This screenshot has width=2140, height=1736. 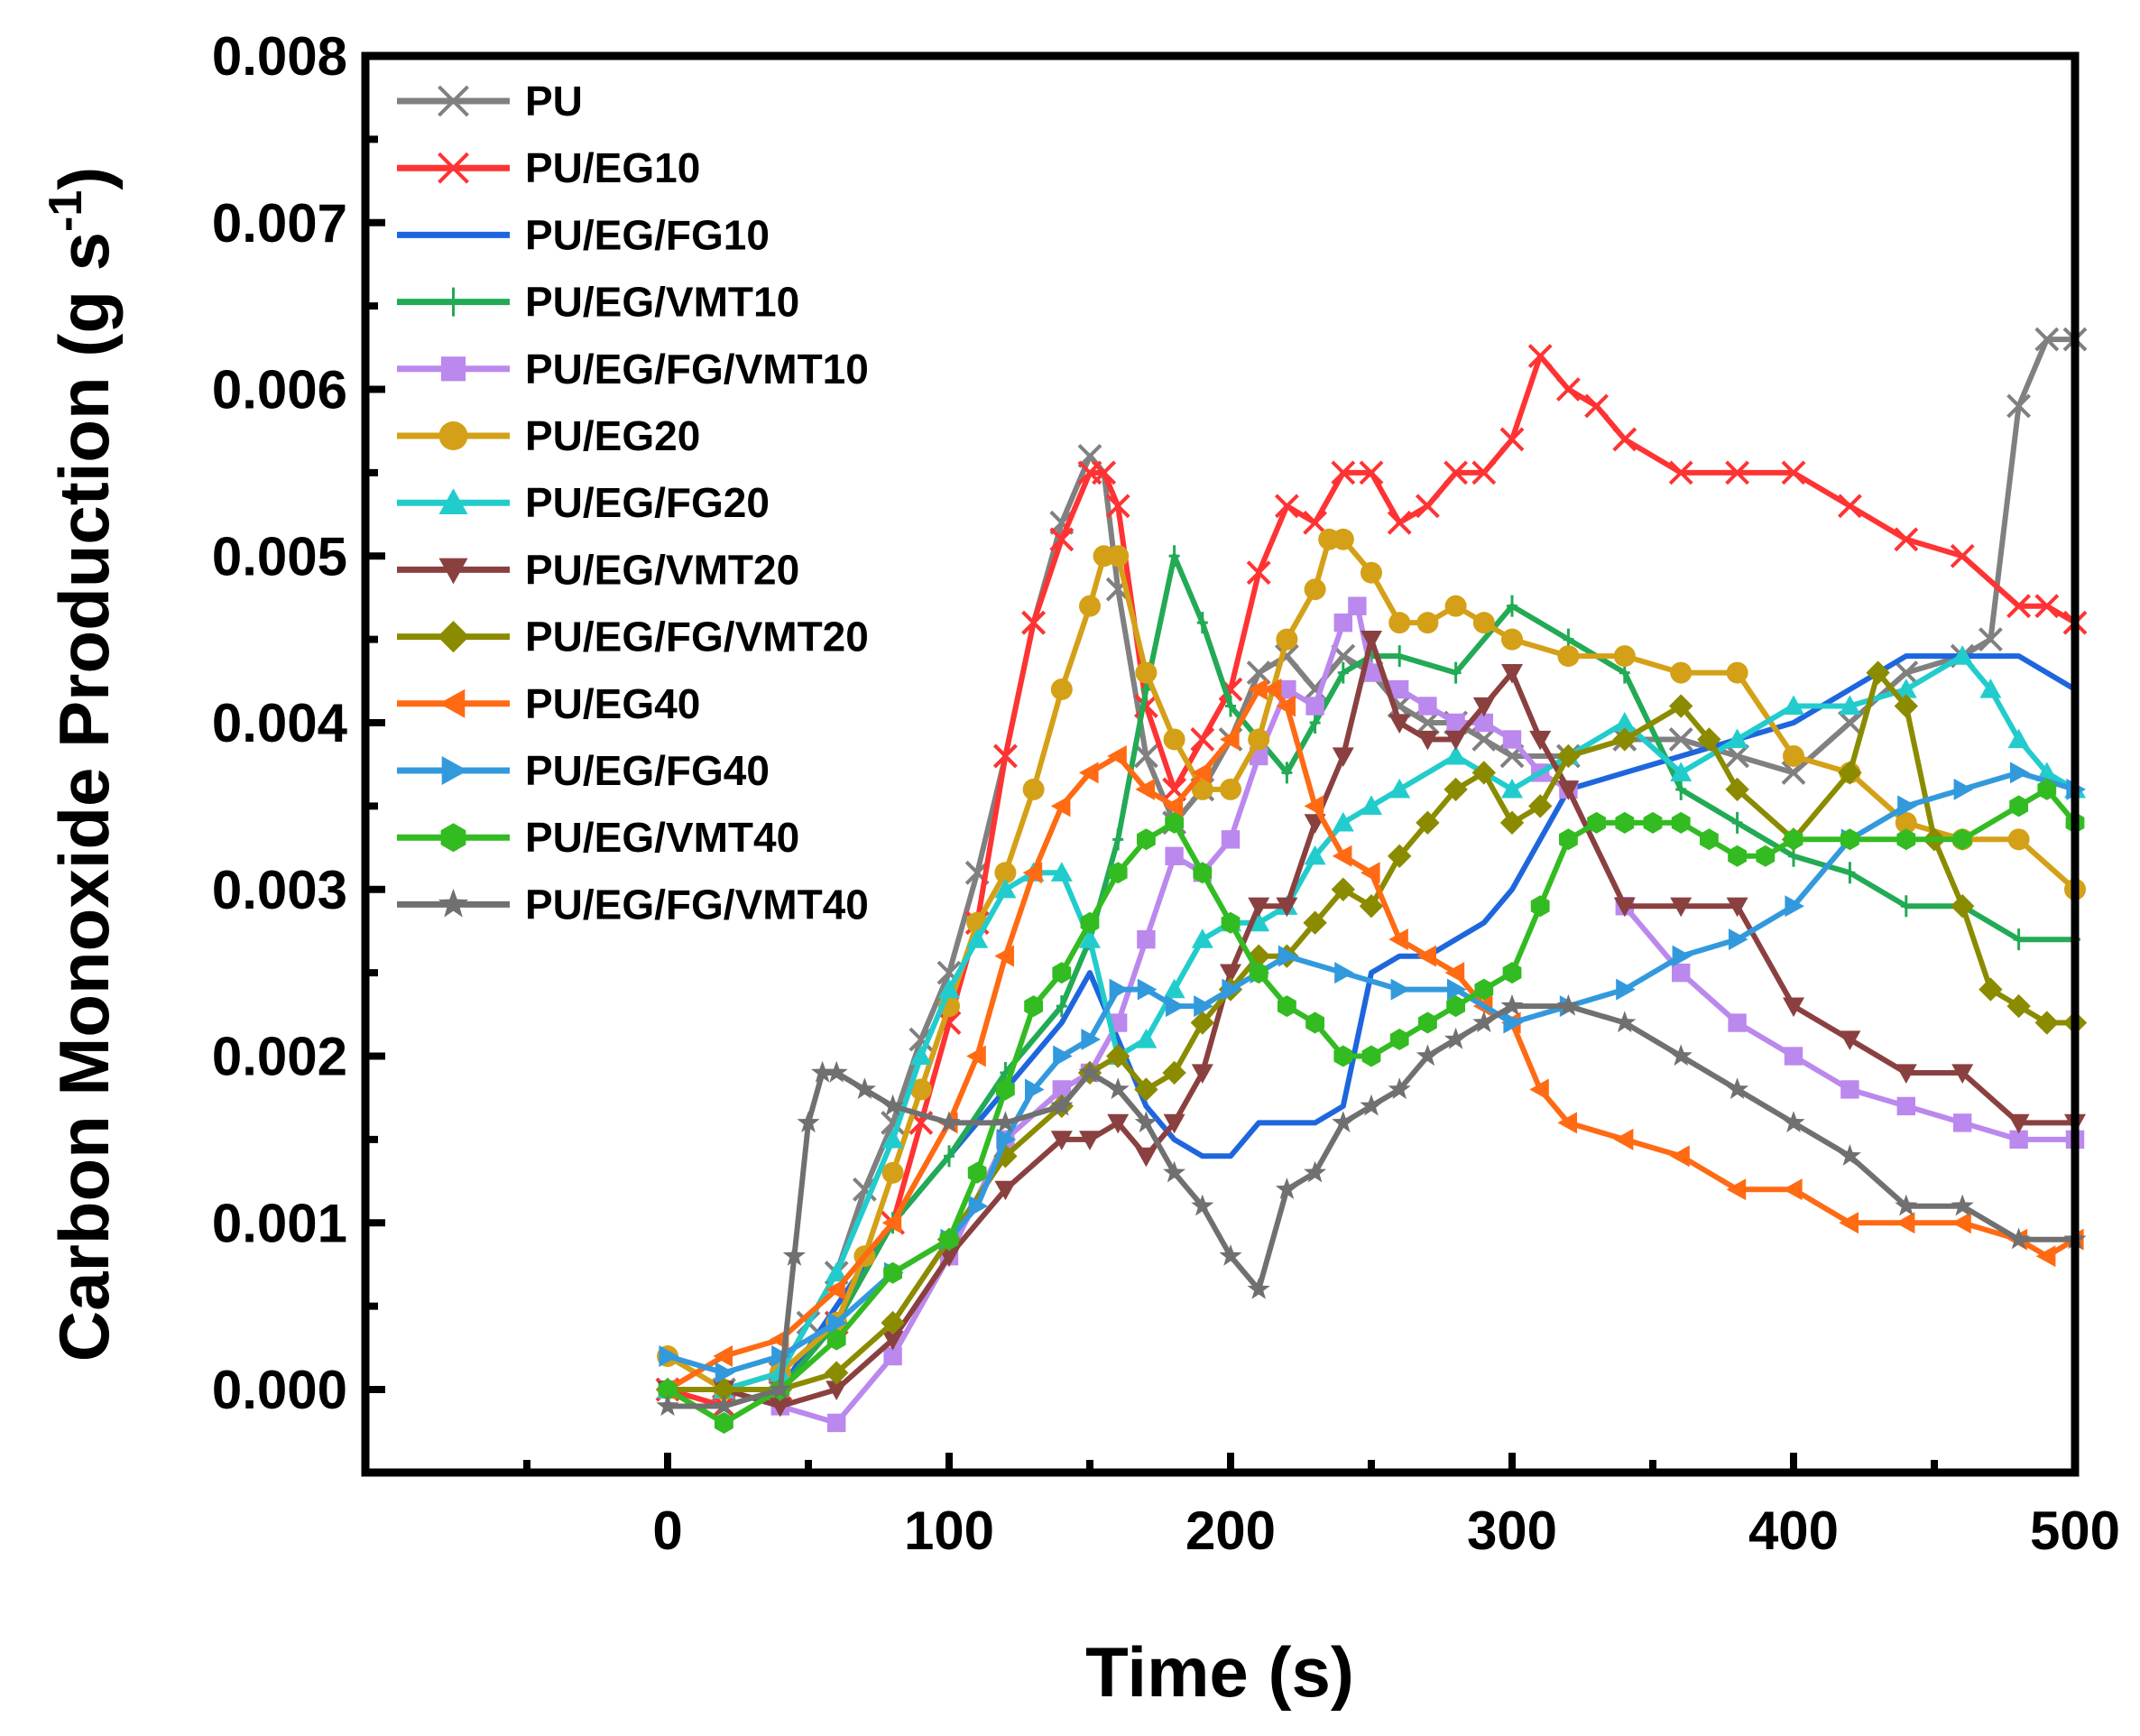 I want to click on y-tick-label: 0.006, so click(x=279, y=390).